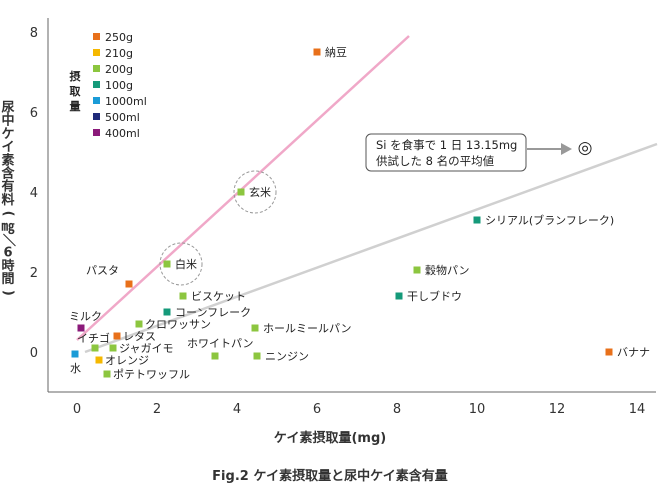 The width and height of the screenshot is (660, 490). What do you see at coordinates (585, 148) in the screenshot?
I see `annotation-marker: ◎` at bounding box center [585, 148].